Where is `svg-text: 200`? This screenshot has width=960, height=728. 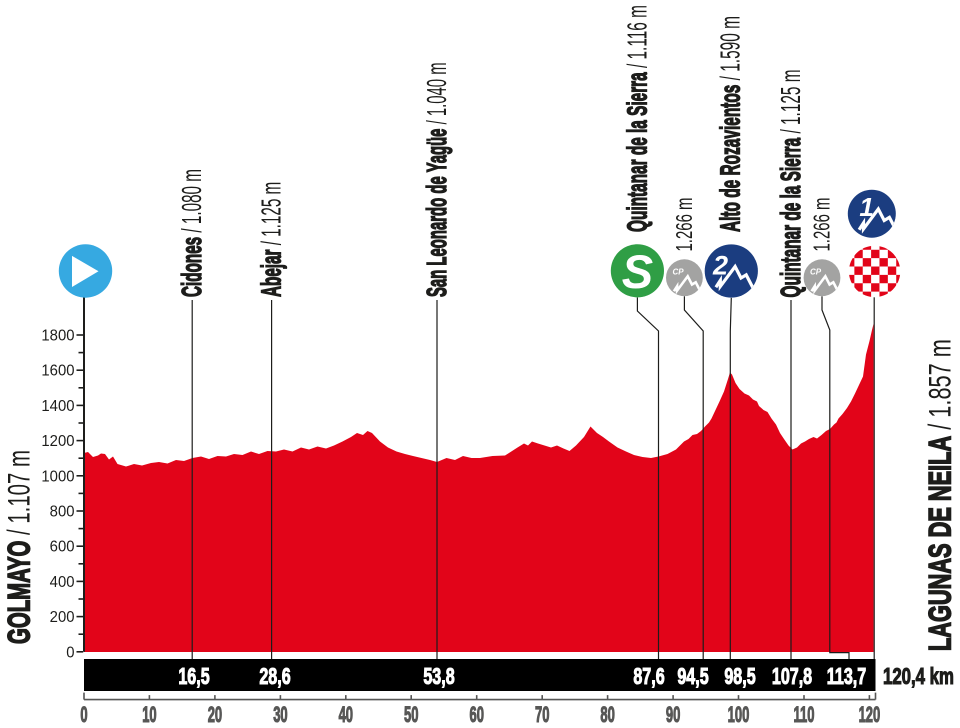 svg-text: 200 is located at coordinates (62, 617).